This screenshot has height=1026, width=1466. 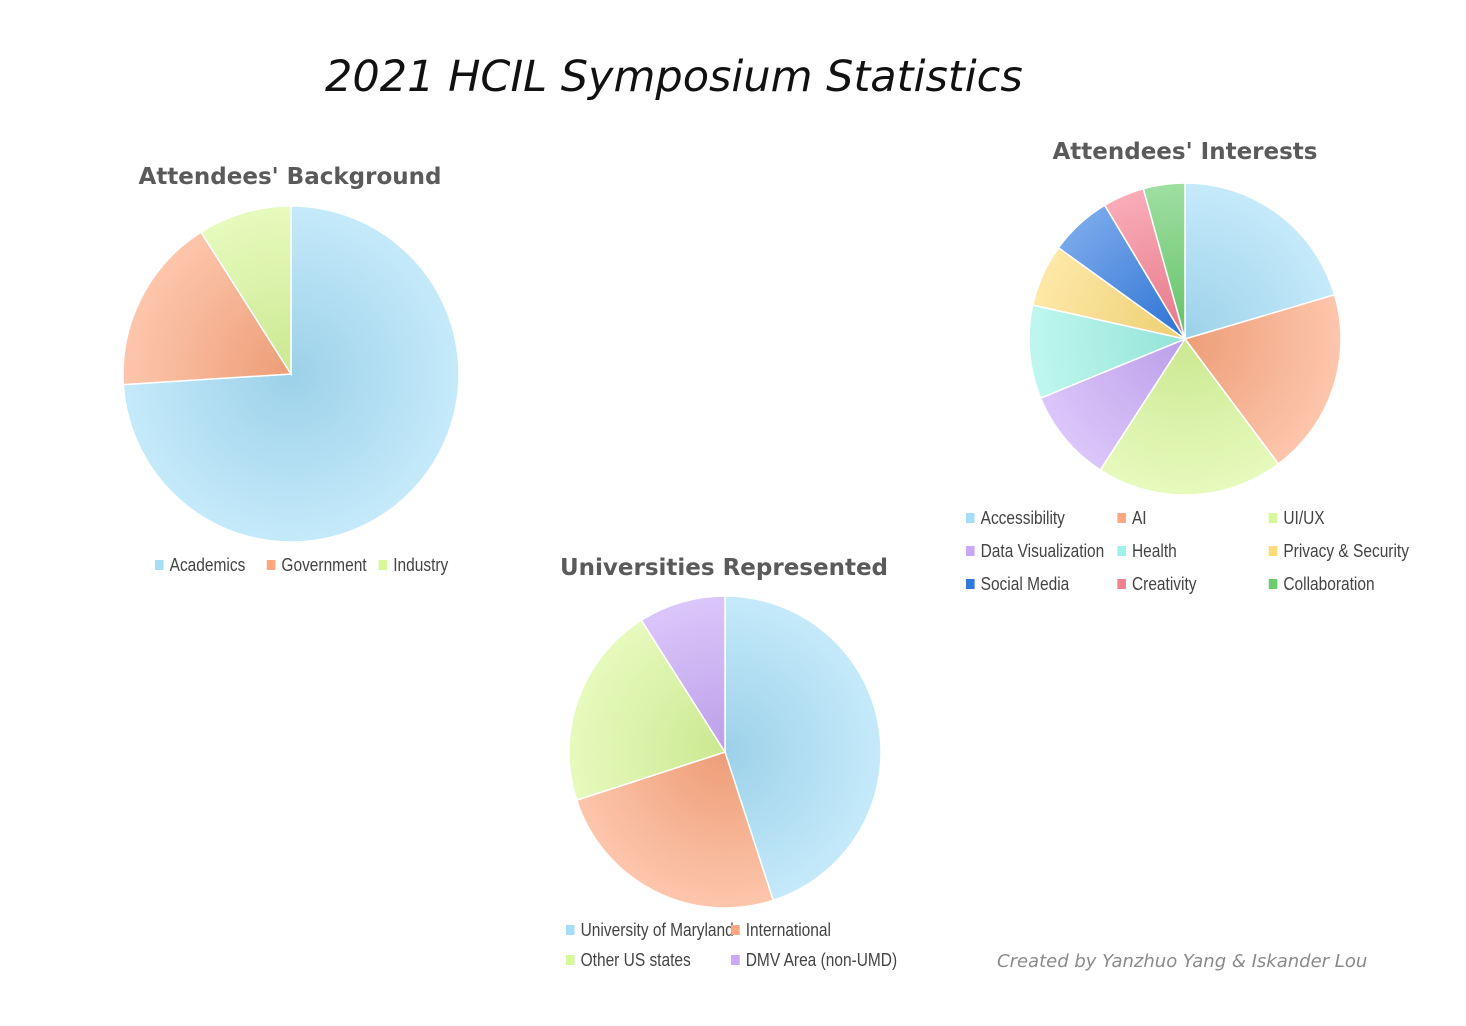 I want to click on legend-item-other-us-states: Other US states, so click(x=628, y=960).